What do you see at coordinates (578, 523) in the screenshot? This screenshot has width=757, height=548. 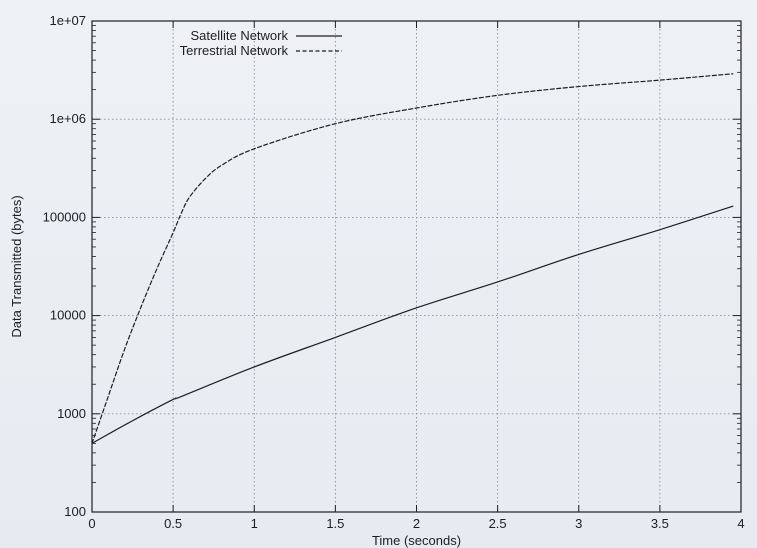 I see `x-tick-label: 3` at bounding box center [578, 523].